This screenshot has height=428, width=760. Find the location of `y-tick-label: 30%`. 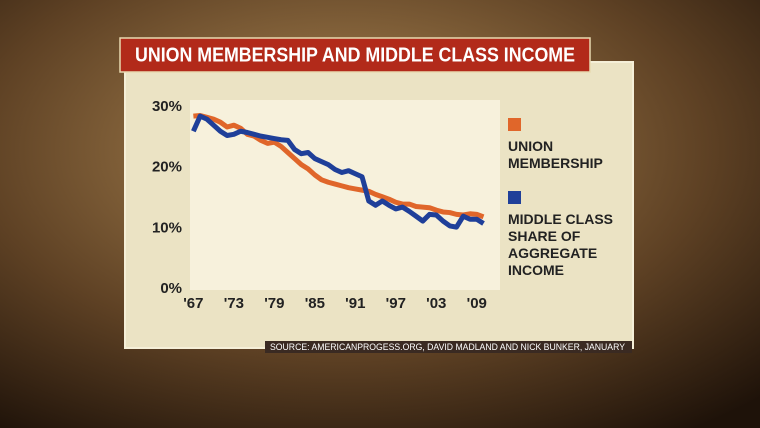

y-tick-label: 30% is located at coordinates (167, 106).